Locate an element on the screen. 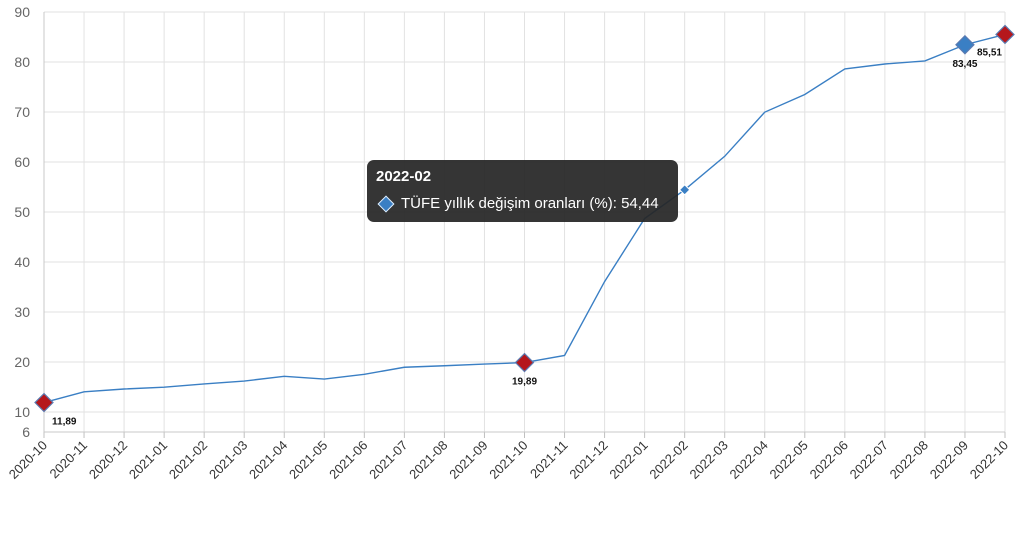  hover-marker is located at coordinates (684, 190).